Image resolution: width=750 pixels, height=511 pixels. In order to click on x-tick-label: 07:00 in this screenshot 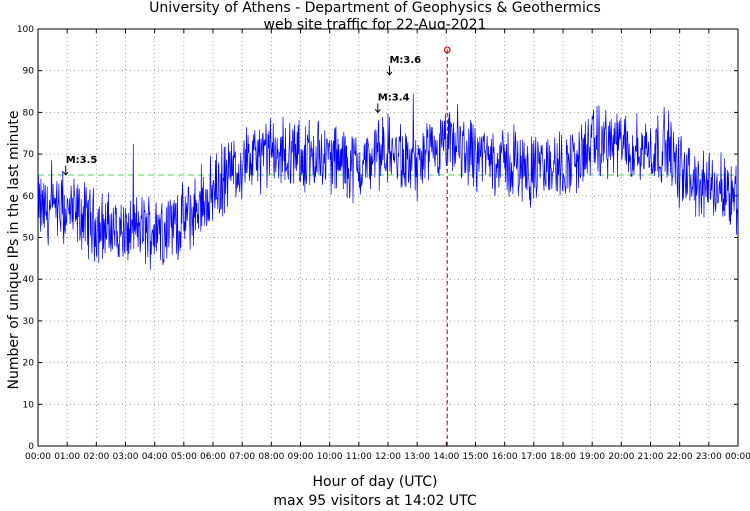, I will do `click(242, 457)`.